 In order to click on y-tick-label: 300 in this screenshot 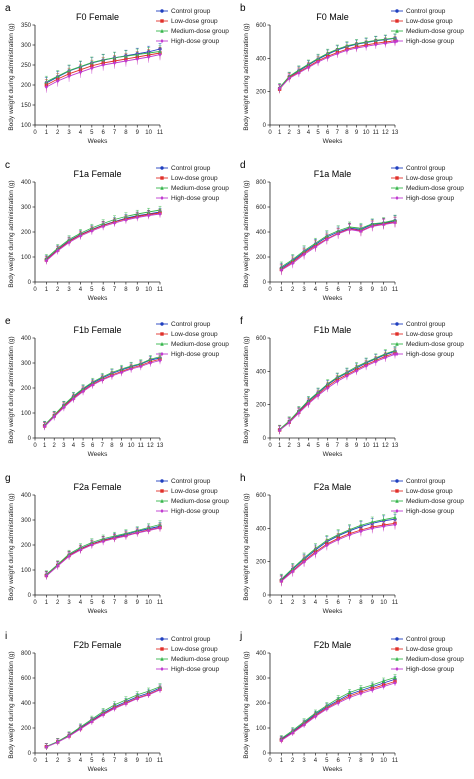, I will do `click(26, 521)`.